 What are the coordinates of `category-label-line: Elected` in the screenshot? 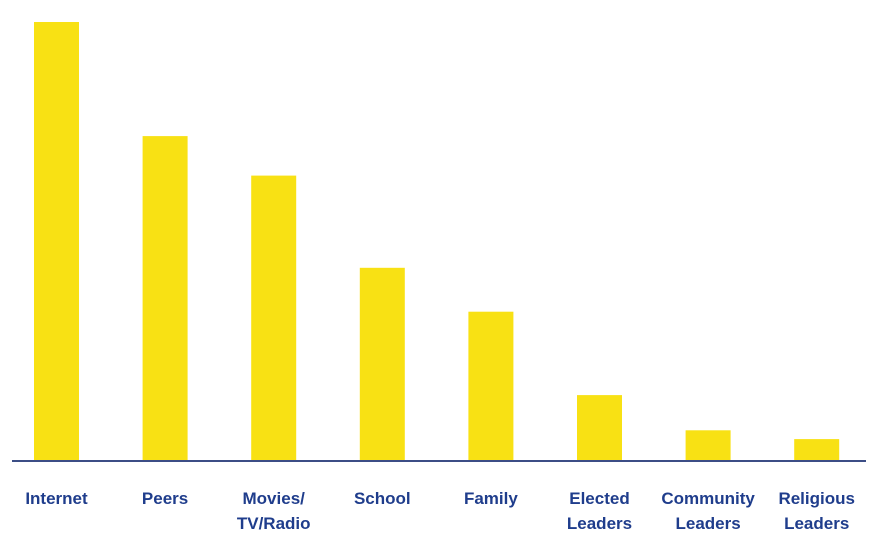 It's located at (599, 498).